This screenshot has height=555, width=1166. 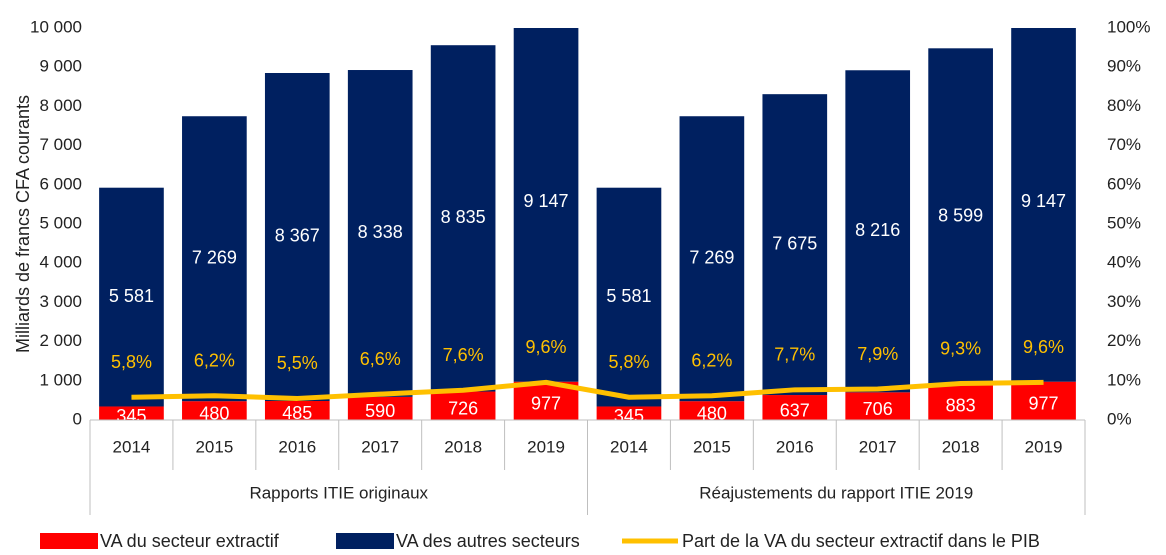 What do you see at coordinates (836, 492) in the screenshot?
I see `group-label: Réajustements du rapport ITIE 2019` at bounding box center [836, 492].